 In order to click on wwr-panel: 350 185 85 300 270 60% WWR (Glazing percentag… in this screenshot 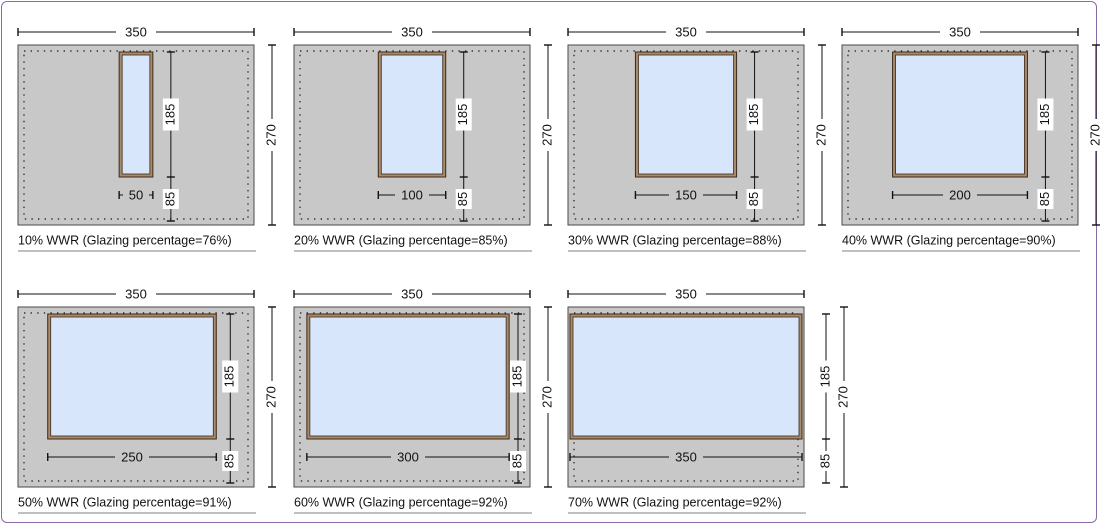, I will do `click(424, 400)`.